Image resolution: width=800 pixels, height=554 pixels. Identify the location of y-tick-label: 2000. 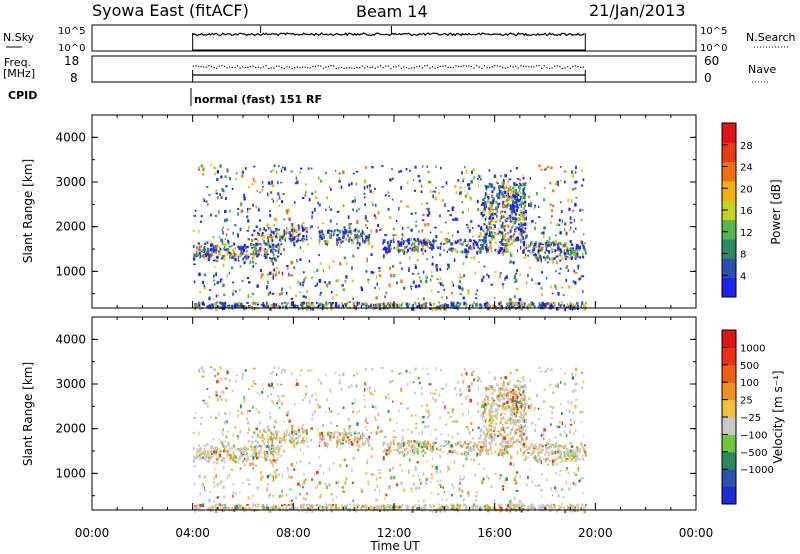
(70, 227).